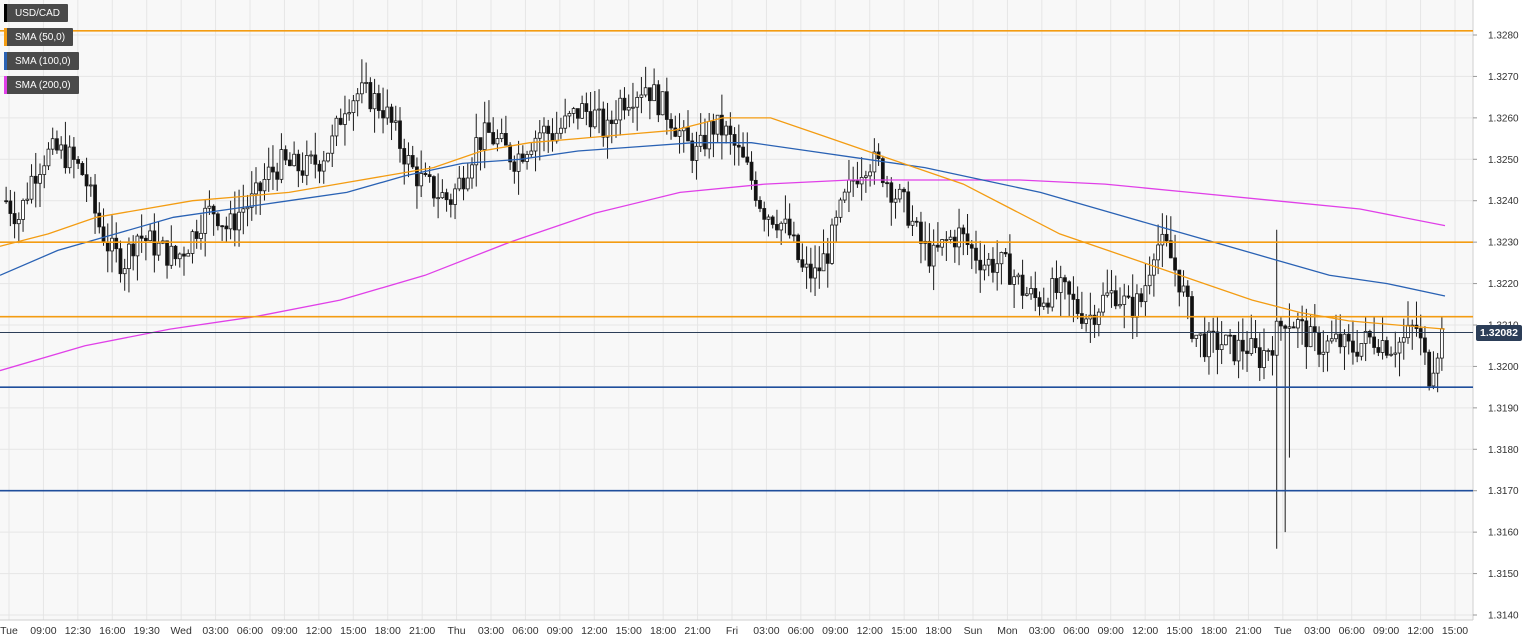 The width and height of the screenshot is (1536, 641). I want to click on y-tick-label: 1.3150, so click(1503, 574).